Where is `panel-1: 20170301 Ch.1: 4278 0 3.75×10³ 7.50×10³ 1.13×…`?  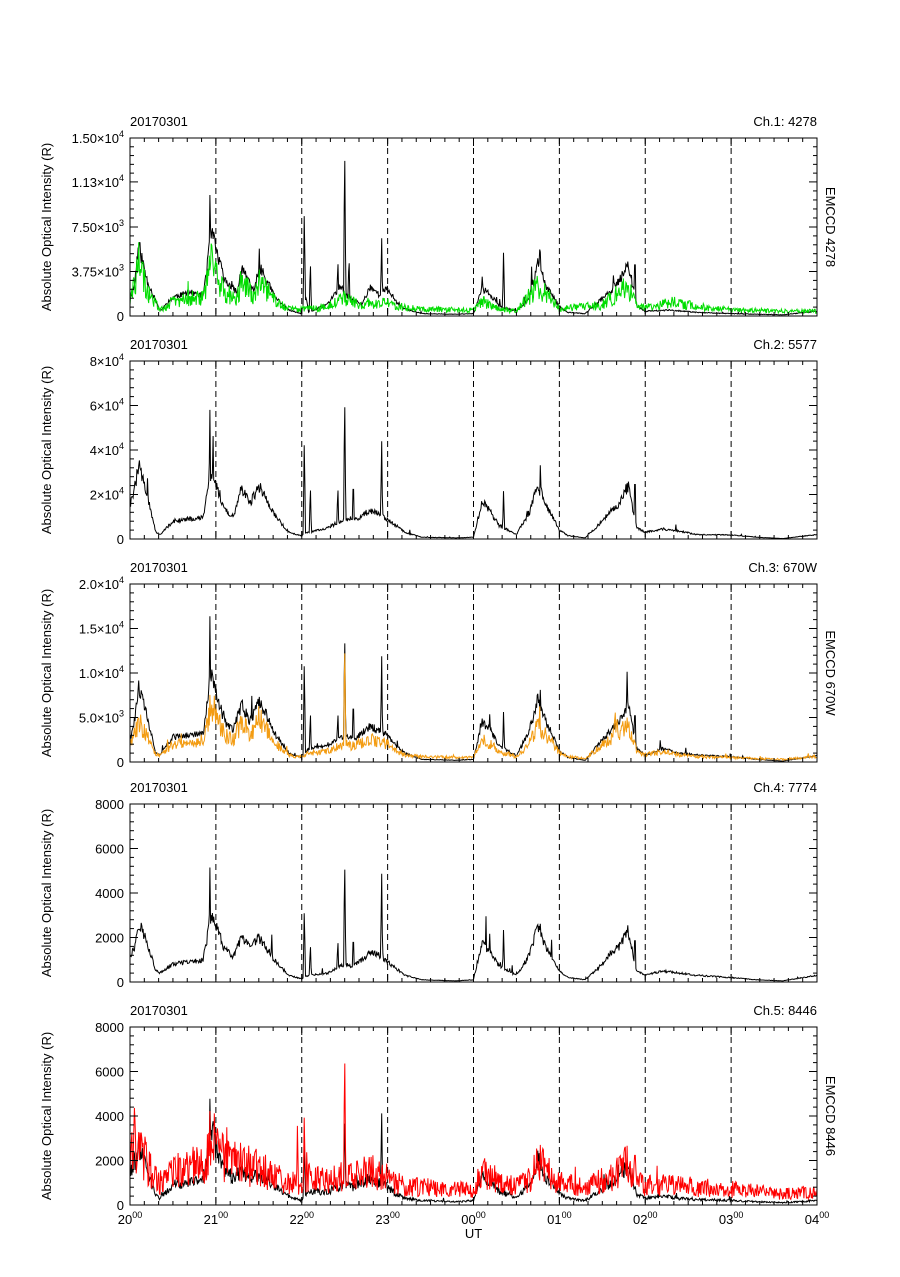
panel-1: 20170301 Ch.1: 4278 0 3.75×10³ 7.50×10³ 1.13×… is located at coordinates (438, 219).